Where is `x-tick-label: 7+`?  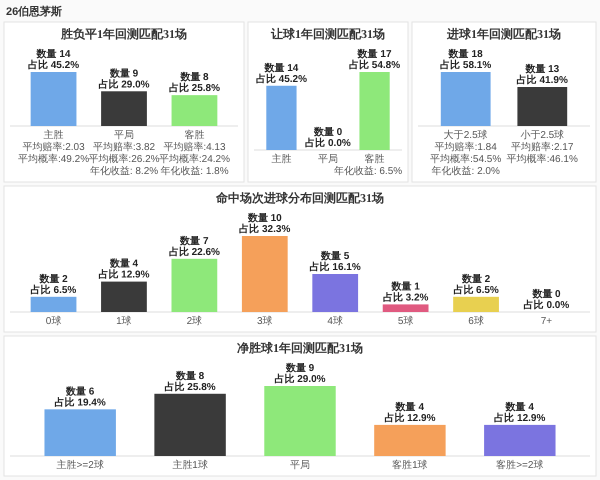 x-tick-label: 7+ is located at coordinates (546, 321).